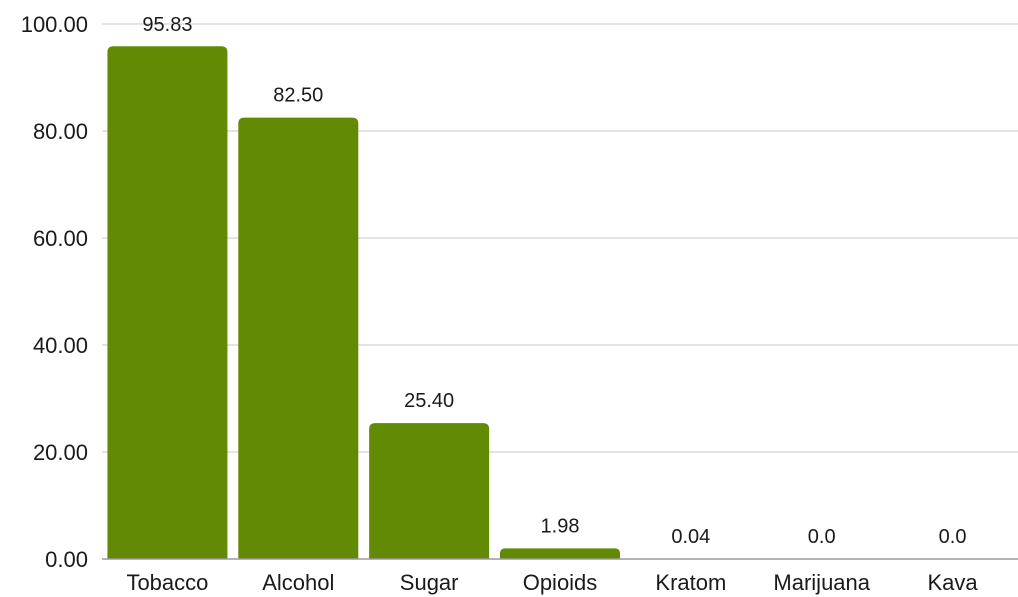 The height and width of the screenshot is (597, 1018). Describe the element at coordinates (167, 25) in the screenshot. I see `data-label: 95.83` at that location.